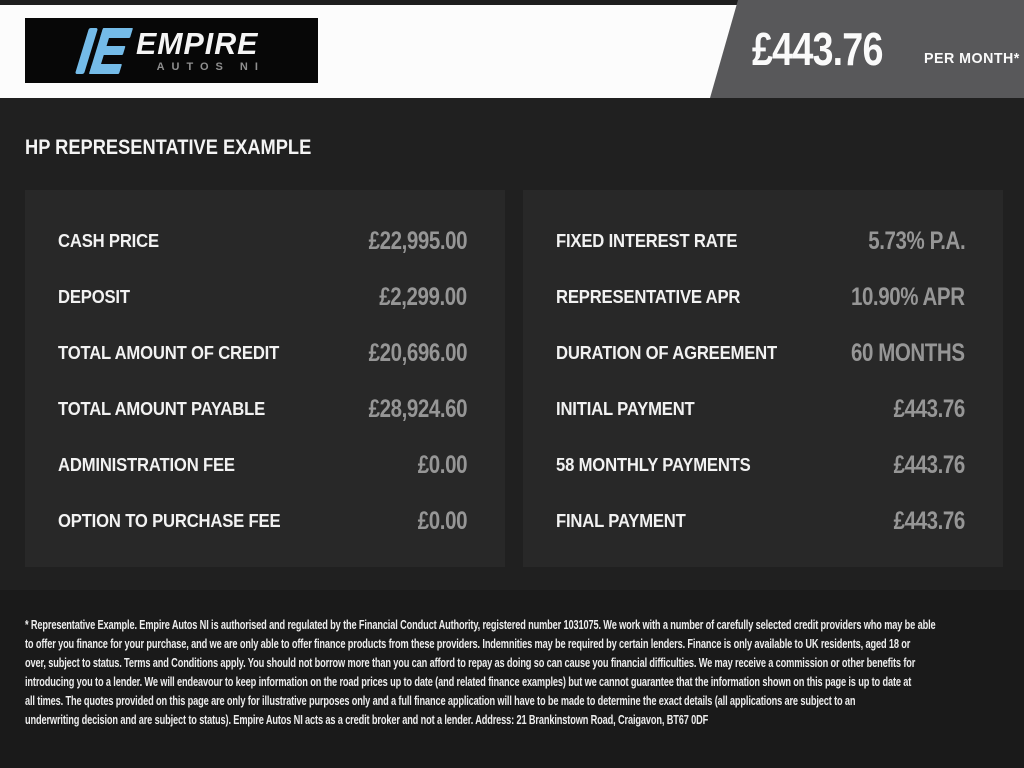 Image resolution: width=1024 pixels, height=768 pixels. I want to click on header: EMPIRE AUTOS NI £443.76 PER MONTH*, so click(512, 49).